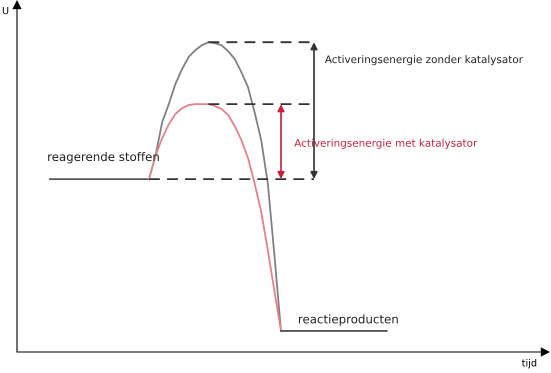 The width and height of the screenshot is (551, 373). I want to click on x-axis-title: tijd, so click(529, 363).